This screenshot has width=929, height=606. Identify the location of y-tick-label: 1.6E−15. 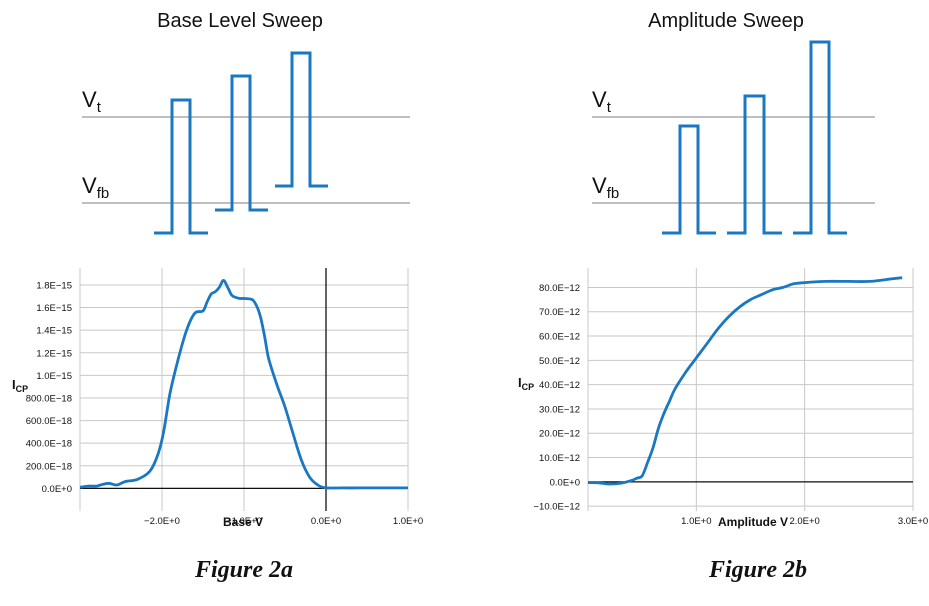
(54, 308).